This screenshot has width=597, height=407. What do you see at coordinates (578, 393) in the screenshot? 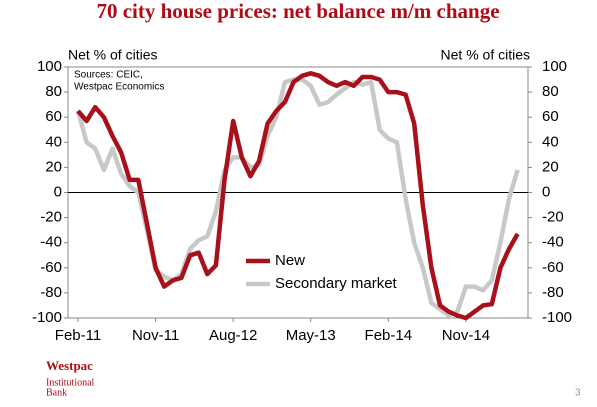
I see `page-number: 3` at bounding box center [578, 393].